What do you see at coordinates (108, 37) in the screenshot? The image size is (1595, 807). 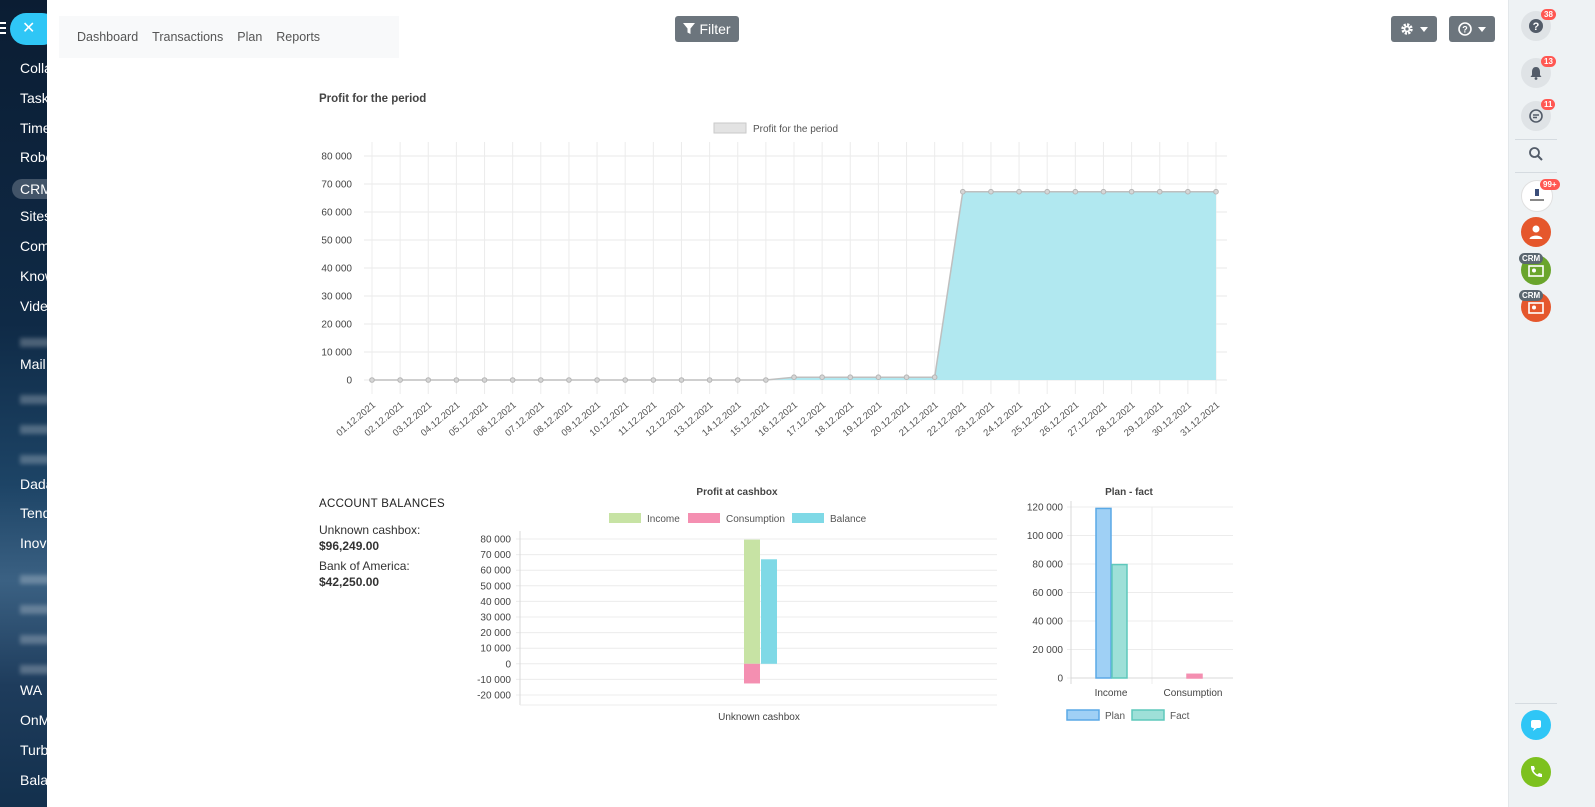 I see `tab-dashboard: Dashboard` at bounding box center [108, 37].